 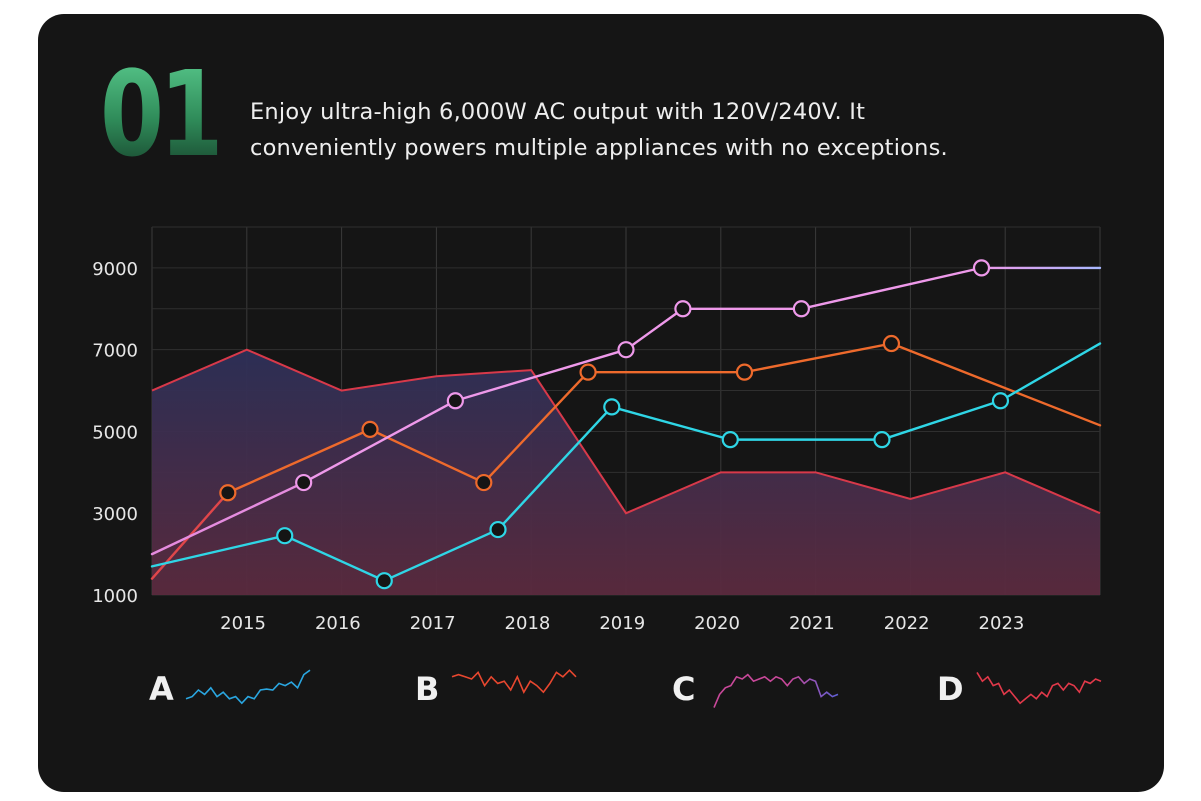 I want to click on sparkline-a, so click(x=248, y=687).